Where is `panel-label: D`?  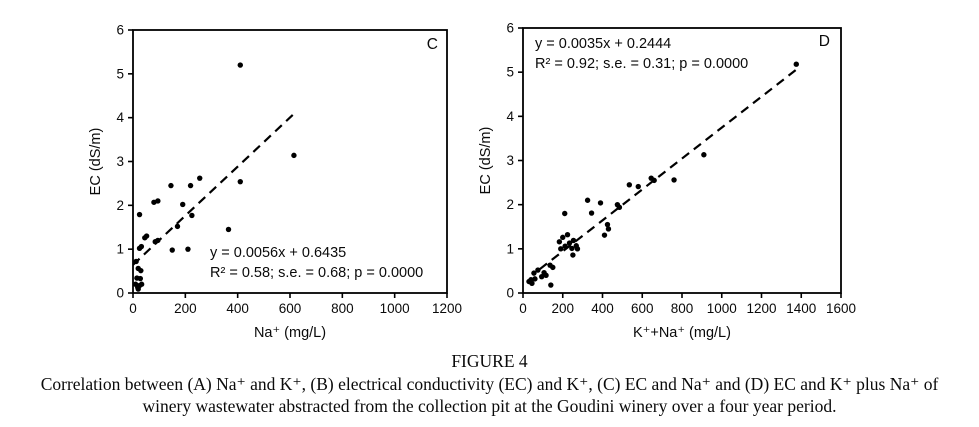
panel-label: D is located at coordinates (824, 41).